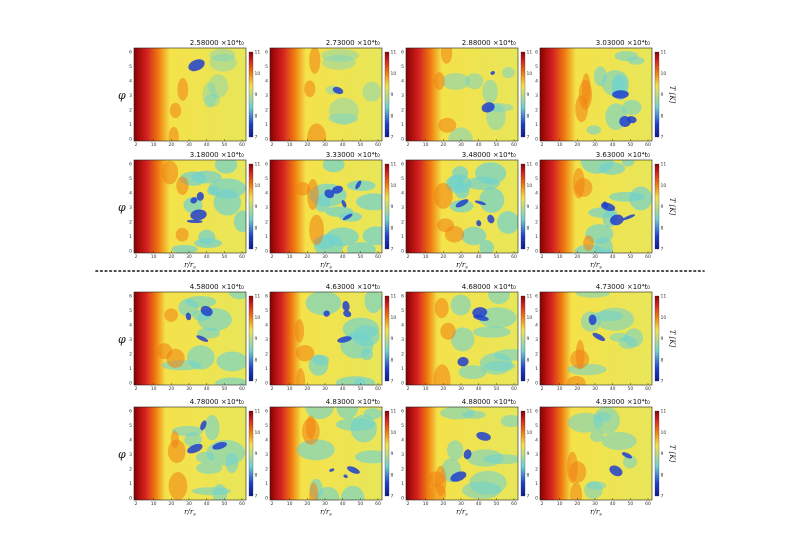 The width and height of the screenshot is (800, 533). I want to click on panel-title: 4.78000 ×10⁴t₀, so click(217, 402).